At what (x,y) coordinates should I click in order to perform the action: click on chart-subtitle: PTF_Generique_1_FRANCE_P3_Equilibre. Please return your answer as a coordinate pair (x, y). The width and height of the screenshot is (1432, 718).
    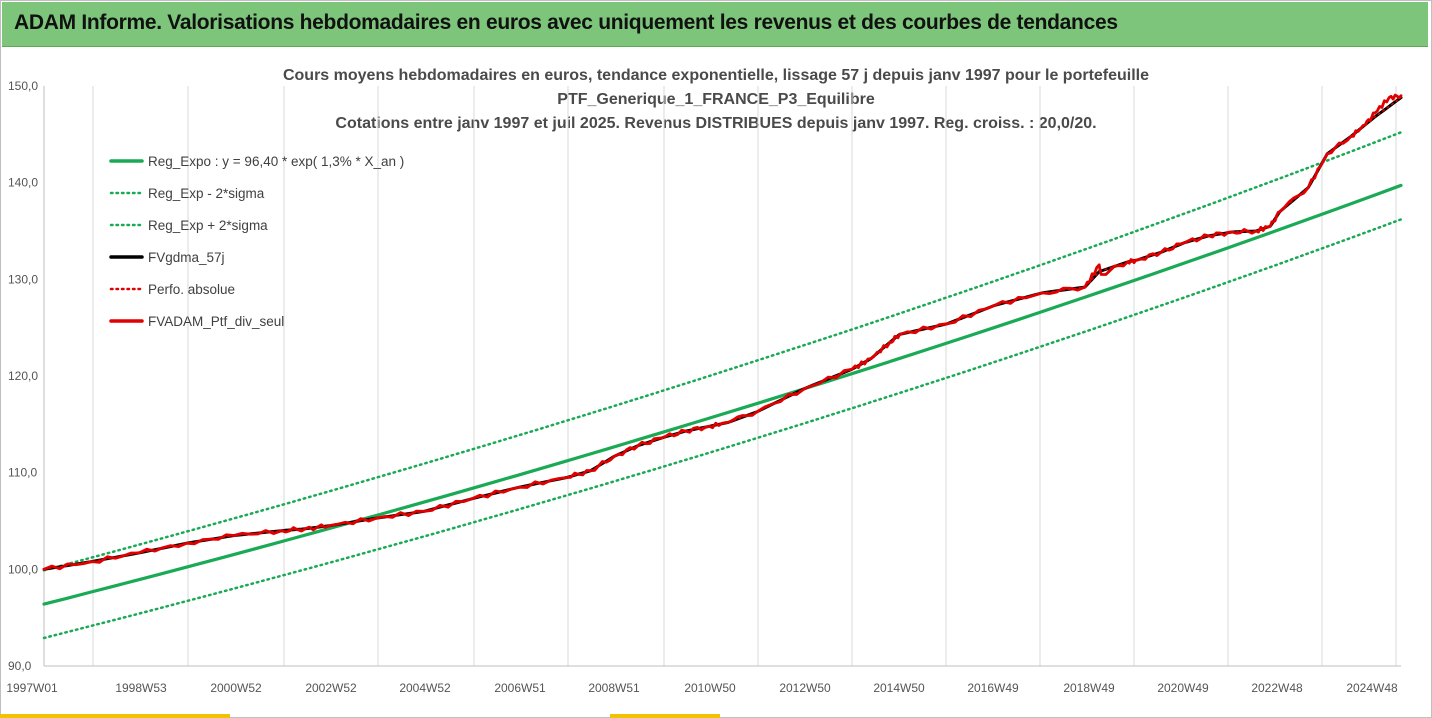
    Looking at the image, I should click on (716, 99).